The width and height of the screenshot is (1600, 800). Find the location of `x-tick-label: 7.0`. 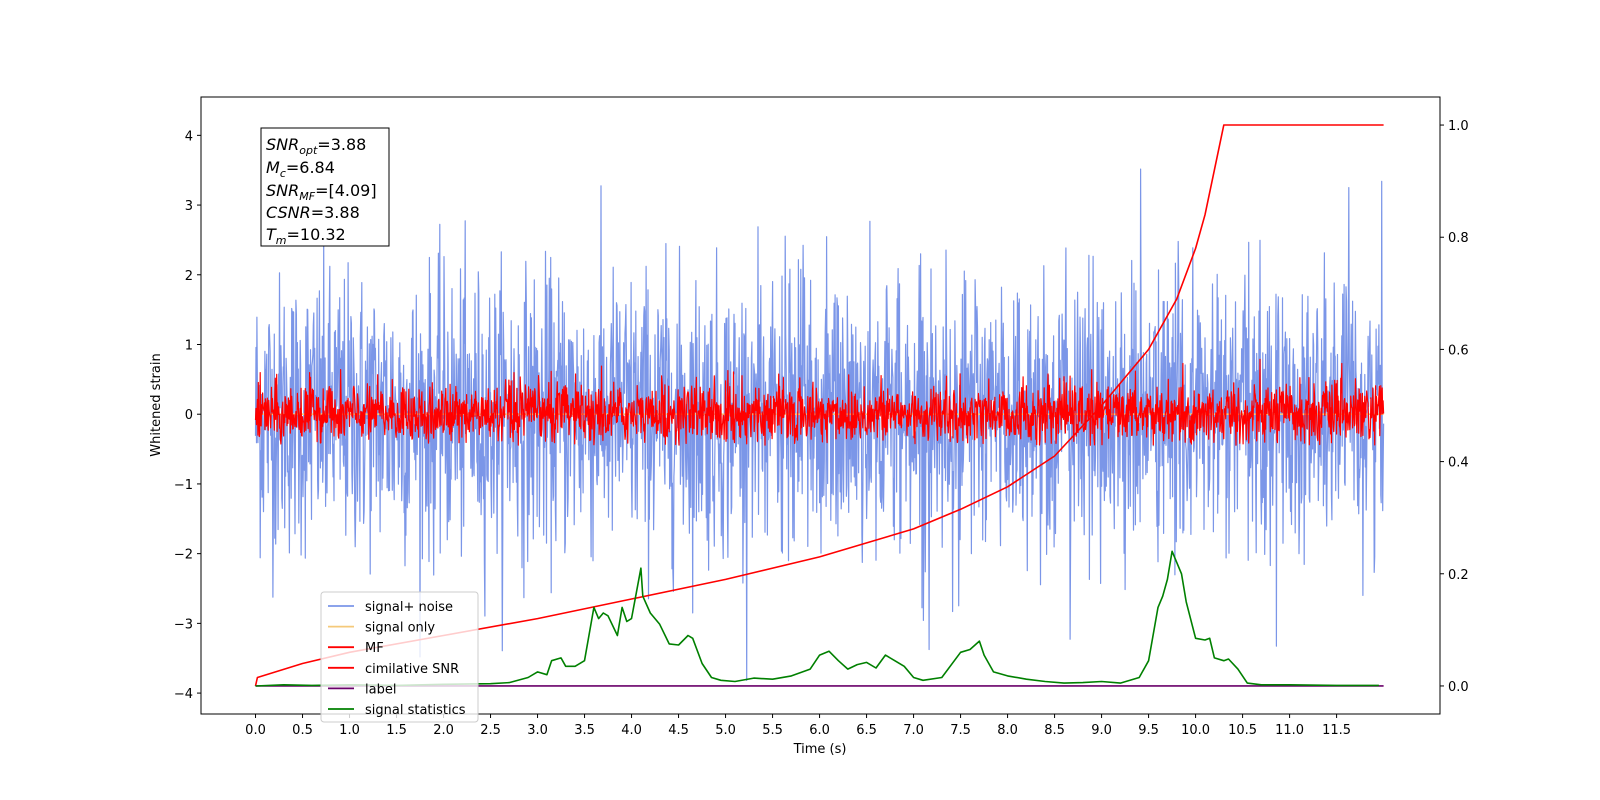

x-tick-label: 7.0 is located at coordinates (913, 730).